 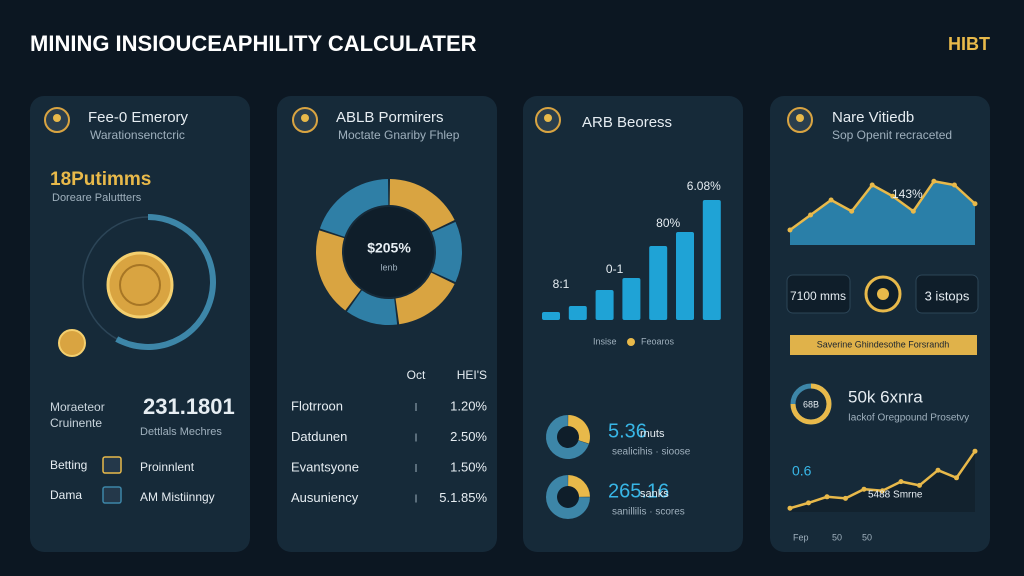 What do you see at coordinates (77, 407) in the screenshot?
I see `stat-label: Moraeteor` at bounding box center [77, 407].